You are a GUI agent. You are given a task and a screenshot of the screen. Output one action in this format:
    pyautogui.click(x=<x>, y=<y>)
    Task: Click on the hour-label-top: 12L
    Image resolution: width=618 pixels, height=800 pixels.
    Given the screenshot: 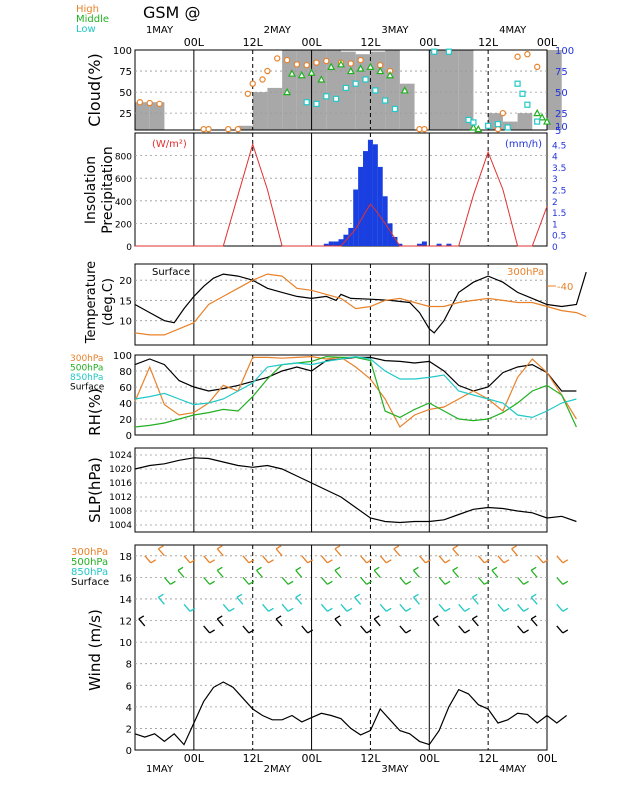 What is the action you would take?
    pyautogui.click(x=253, y=42)
    